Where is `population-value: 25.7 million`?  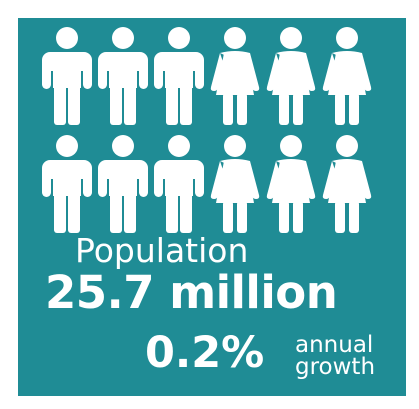
population-value: 25.7 million is located at coordinates (191, 292).